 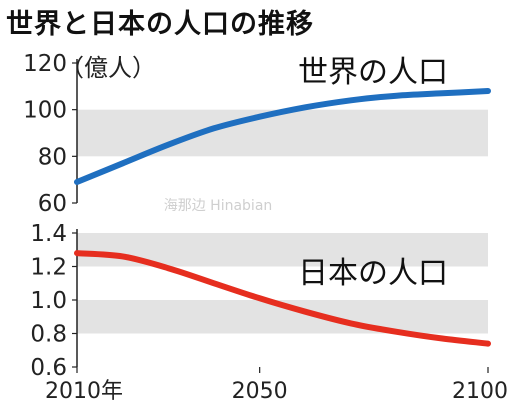 I want to click on y-tick-label: 1.0, so click(x=48, y=301).